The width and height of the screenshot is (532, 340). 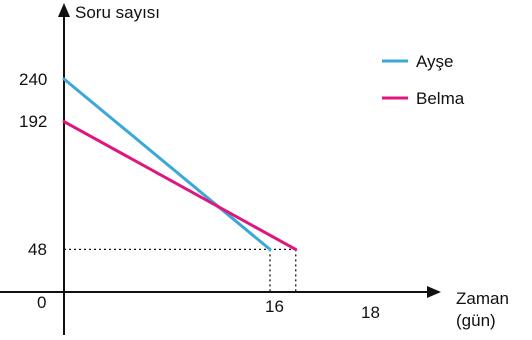 I want to click on legend: Ayşe Belma, so click(x=423, y=80).